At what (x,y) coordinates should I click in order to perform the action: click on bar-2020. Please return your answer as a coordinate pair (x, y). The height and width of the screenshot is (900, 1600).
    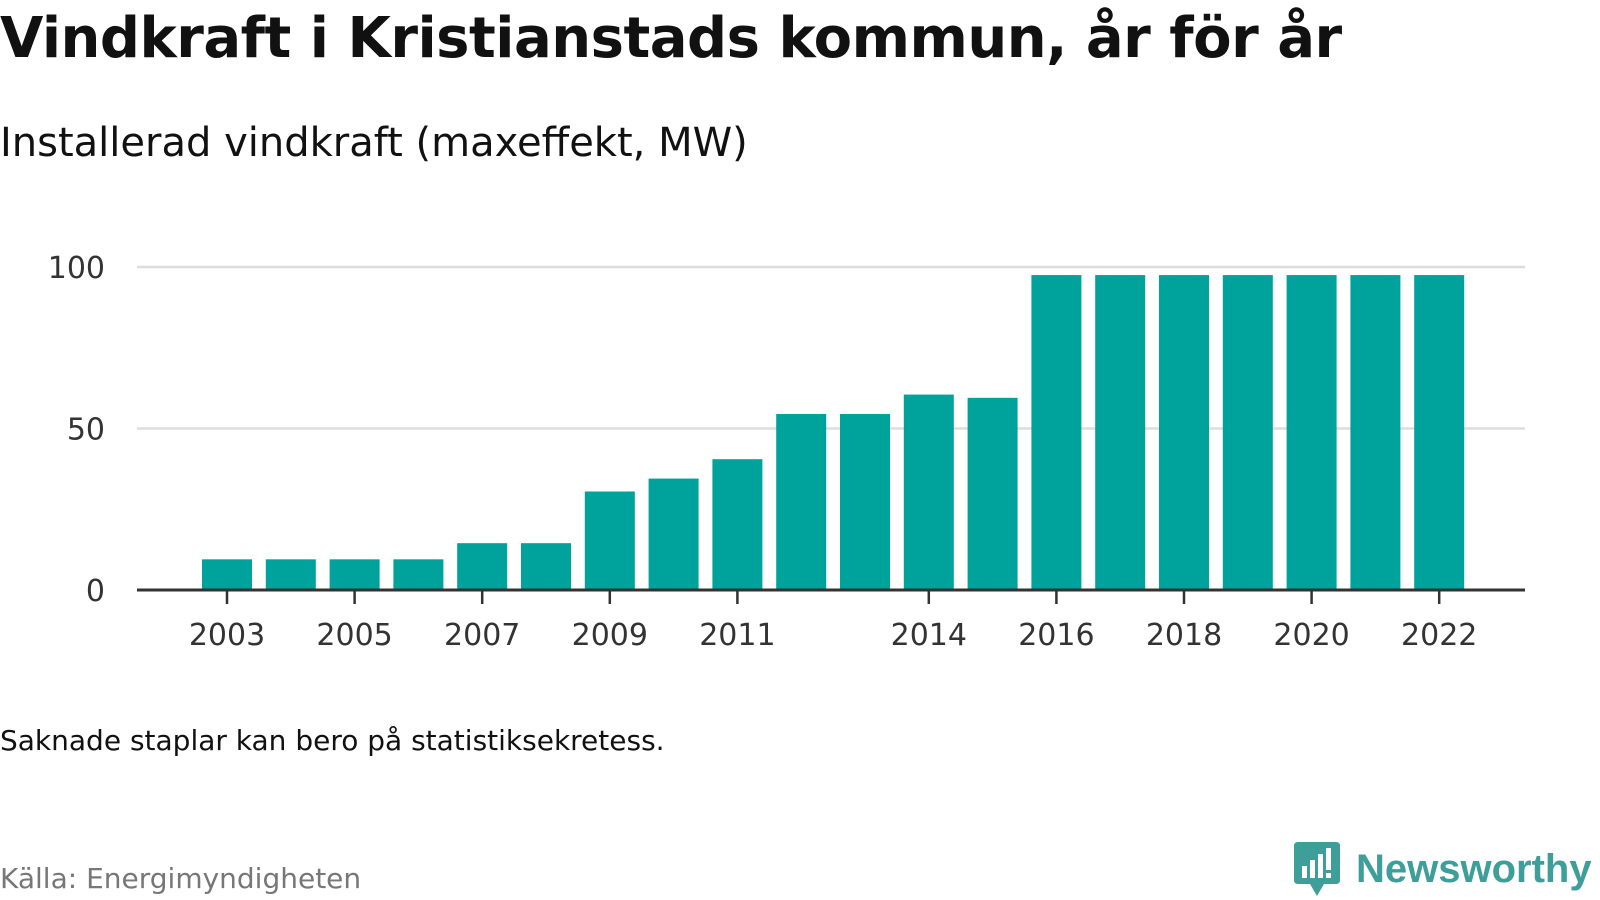
    Looking at the image, I should click on (1311, 432).